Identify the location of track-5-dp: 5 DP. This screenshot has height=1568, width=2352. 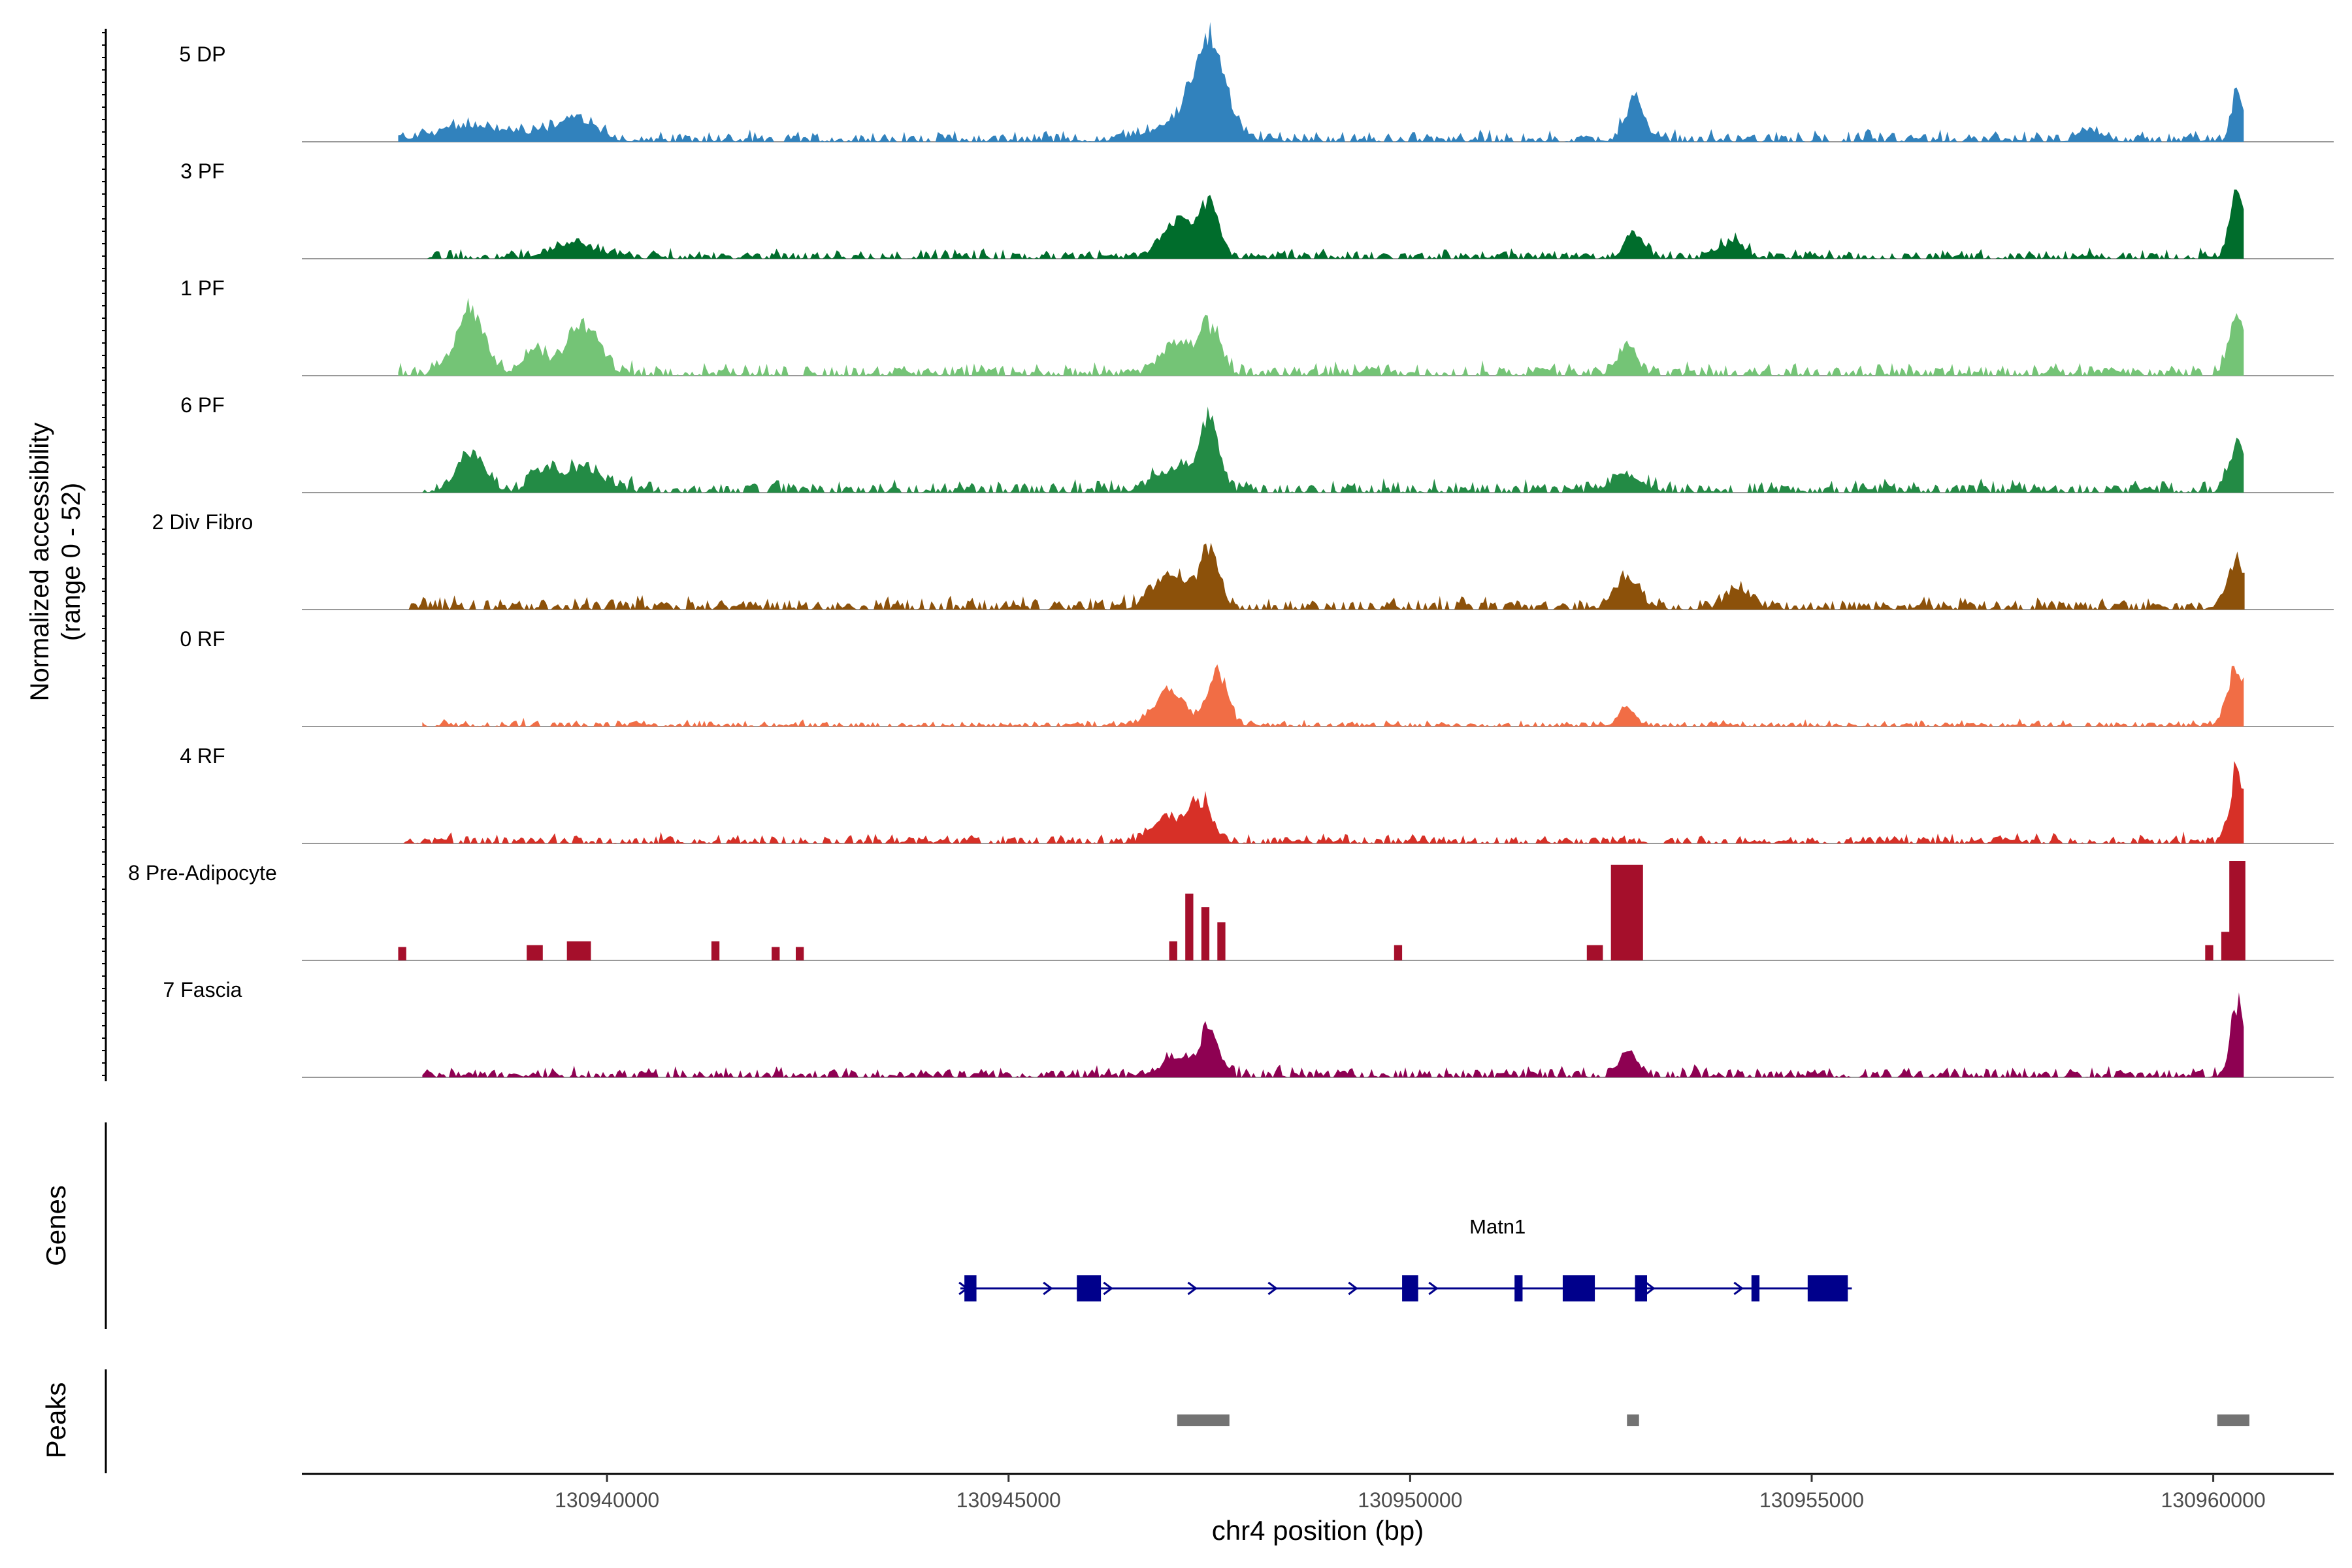
(1256, 82).